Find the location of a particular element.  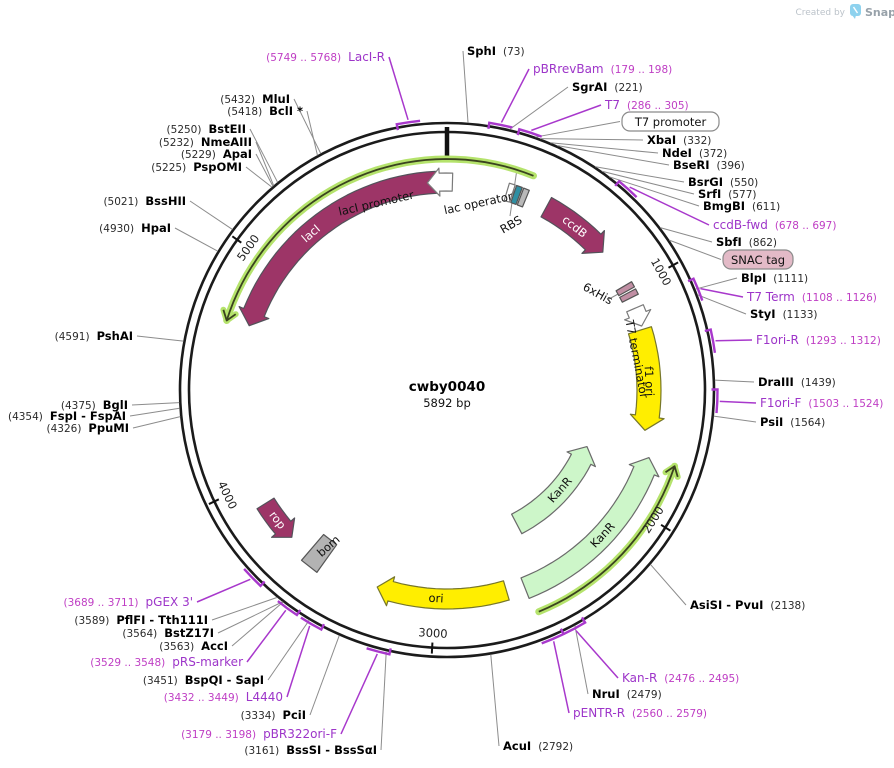

feature-f1-ori is located at coordinates (646, 378).